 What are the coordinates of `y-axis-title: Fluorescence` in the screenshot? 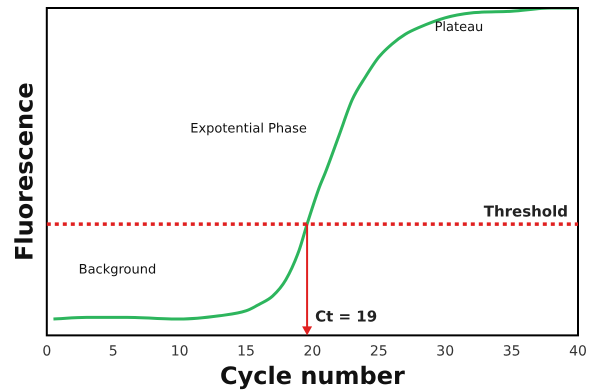 It's located at (24, 172).